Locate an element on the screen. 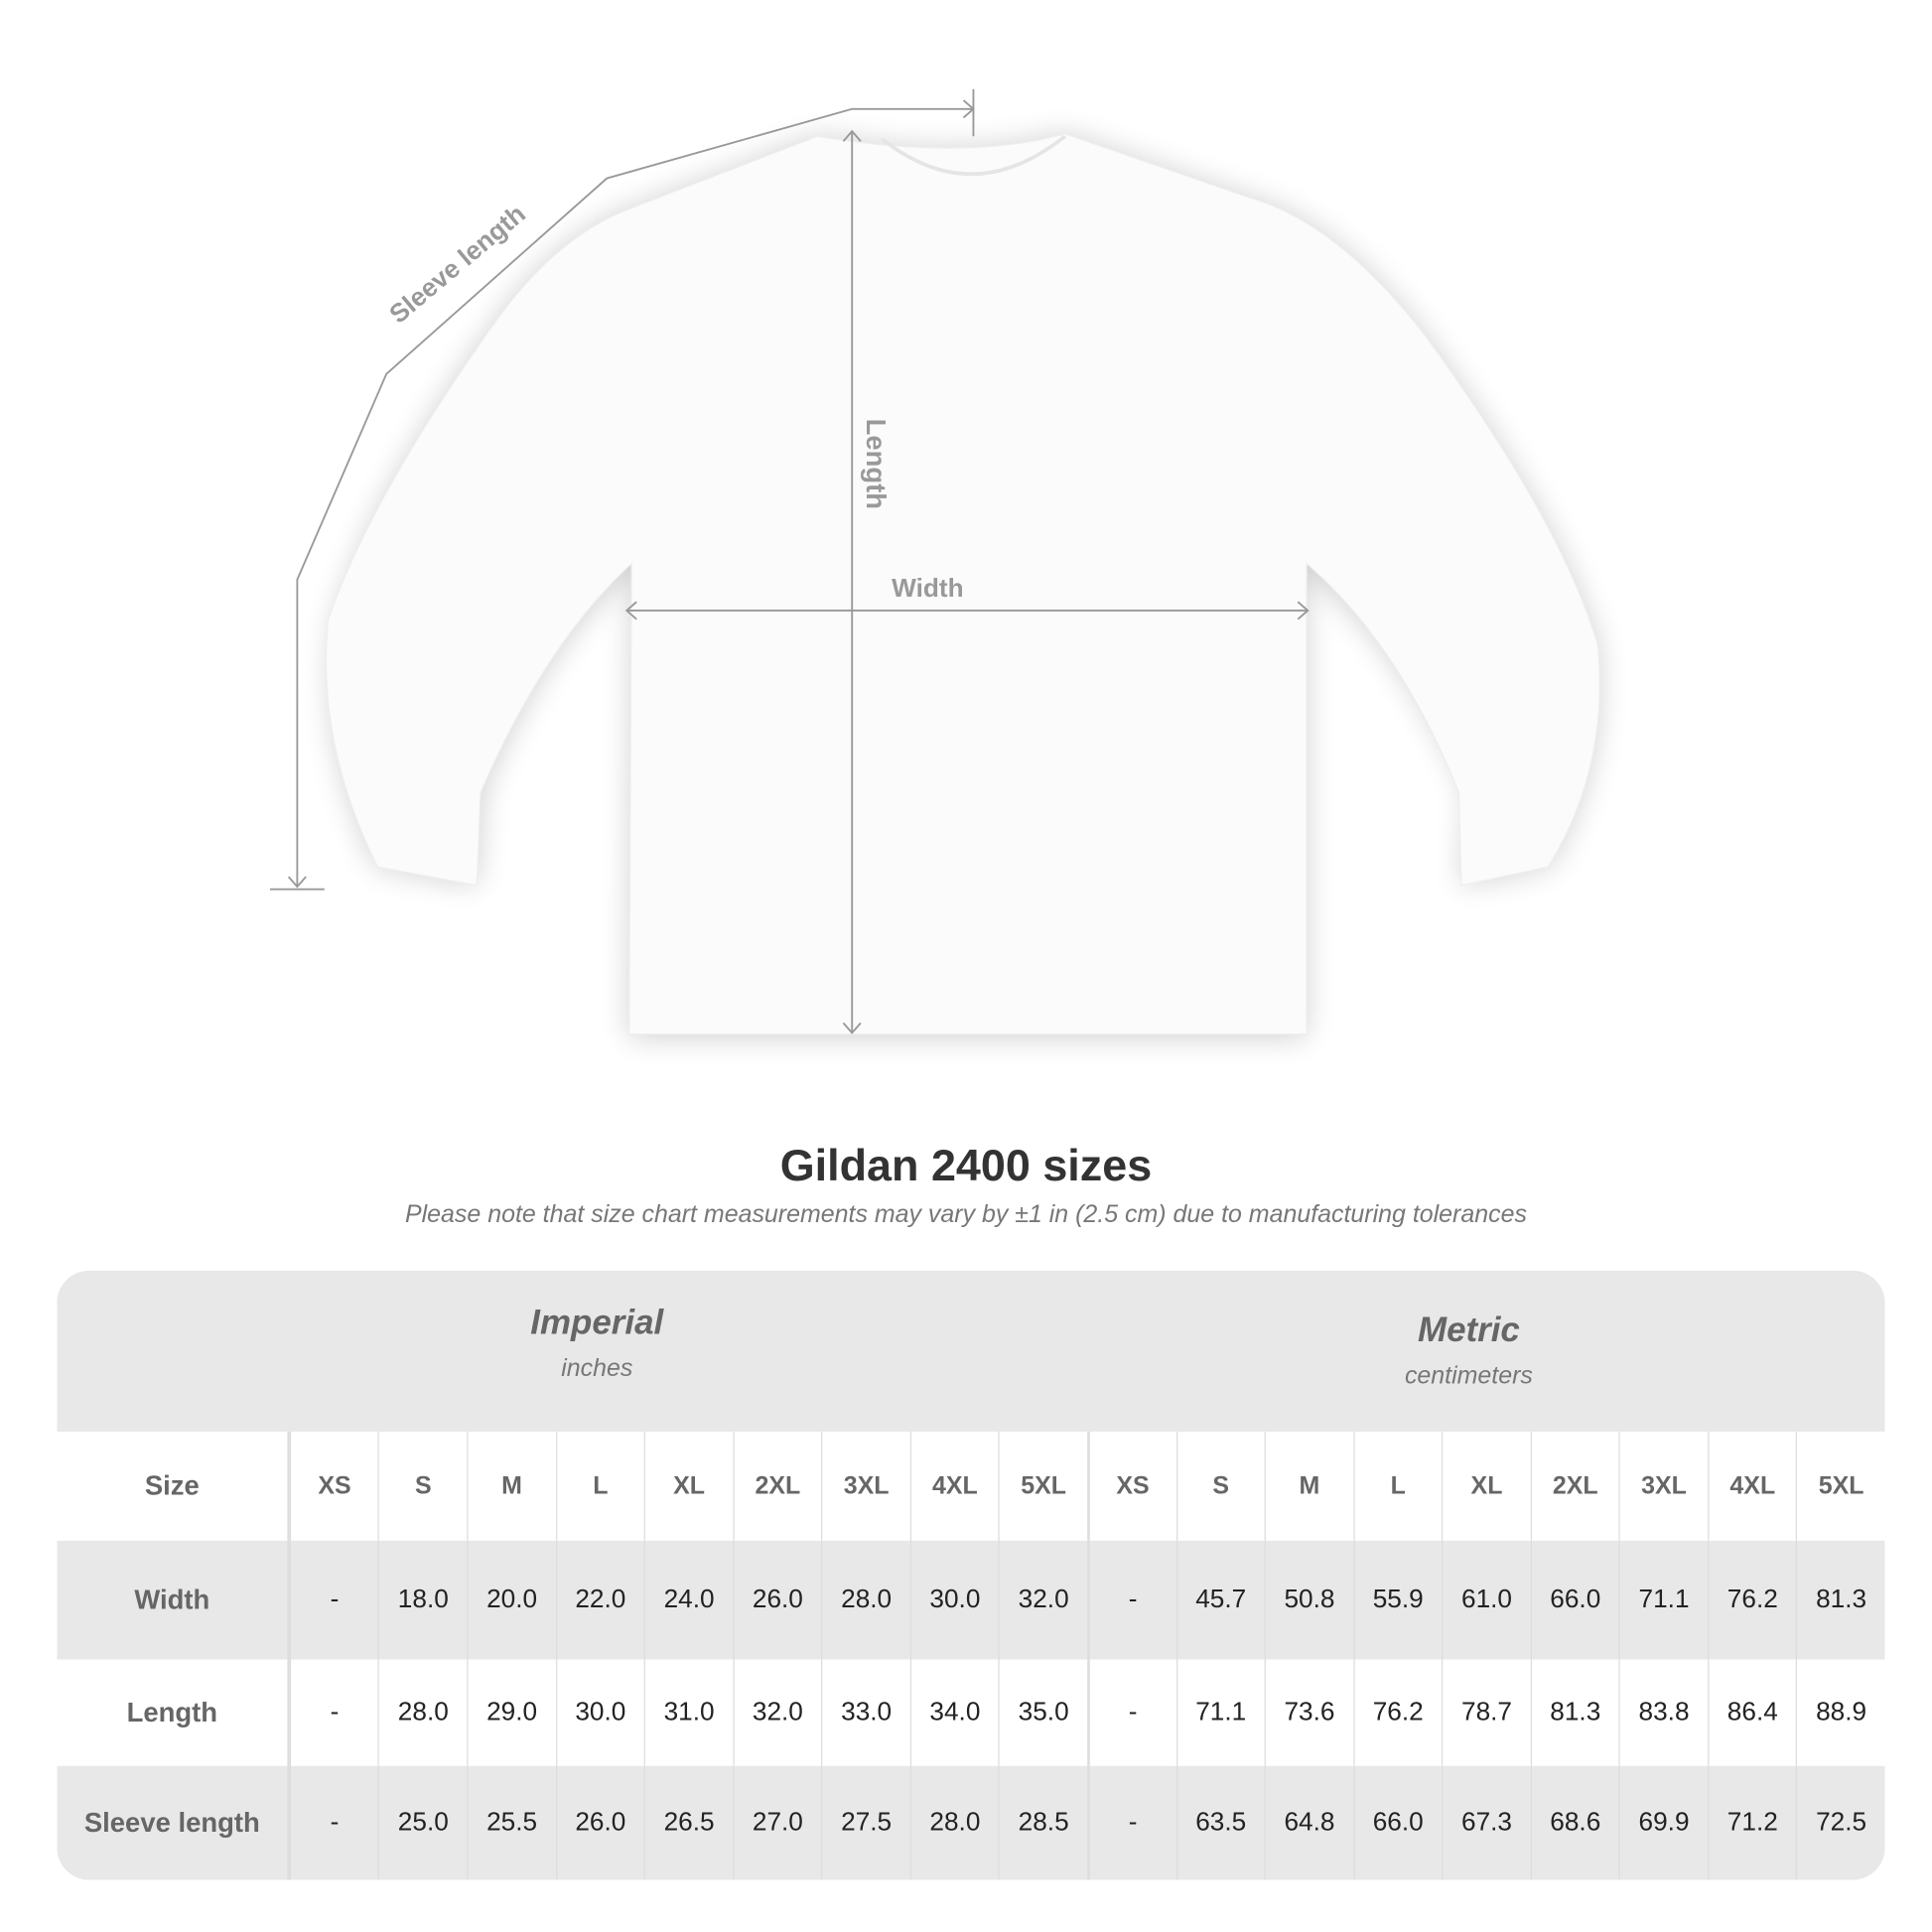 The image size is (1932, 1932). table-cell: 61.0 is located at coordinates (1486, 1600).